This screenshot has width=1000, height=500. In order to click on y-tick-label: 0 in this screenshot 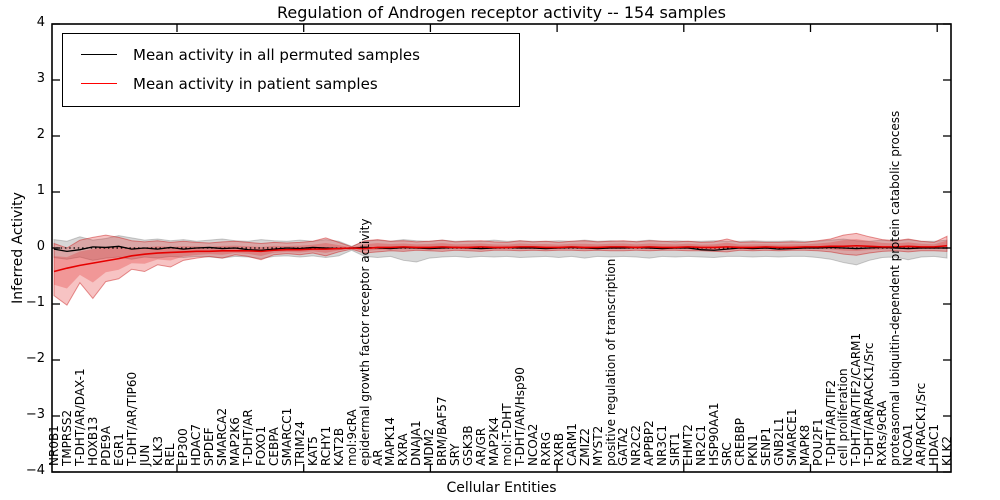, I will do `click(40, 246)`.